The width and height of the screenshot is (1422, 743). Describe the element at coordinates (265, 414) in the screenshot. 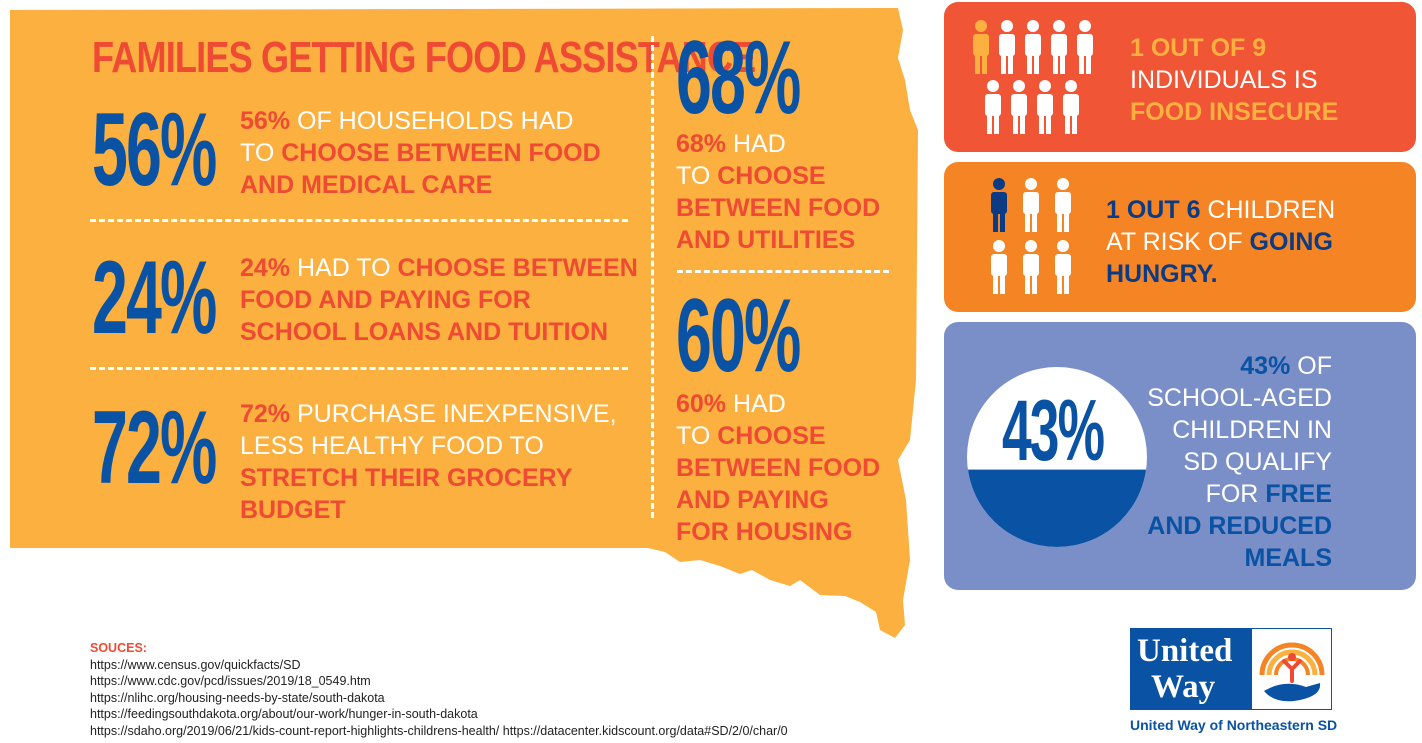

I see `text-segment: 72%` at that location.